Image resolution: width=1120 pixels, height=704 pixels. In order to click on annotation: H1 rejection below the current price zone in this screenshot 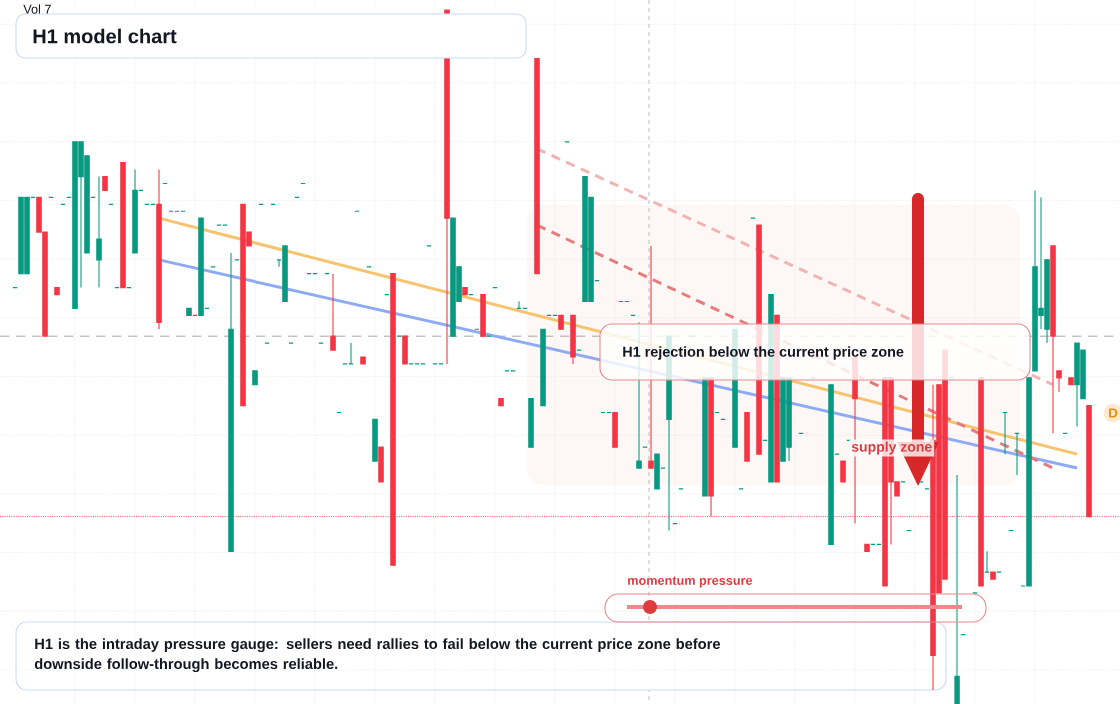, I will do `click(763, 353)`.